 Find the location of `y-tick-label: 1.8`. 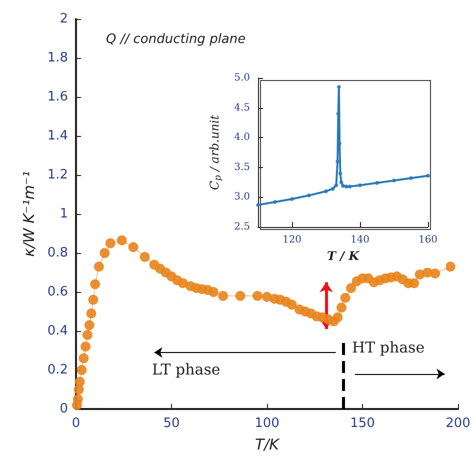

y-tick-label: 1.8 is located at coordinates (57, 58).